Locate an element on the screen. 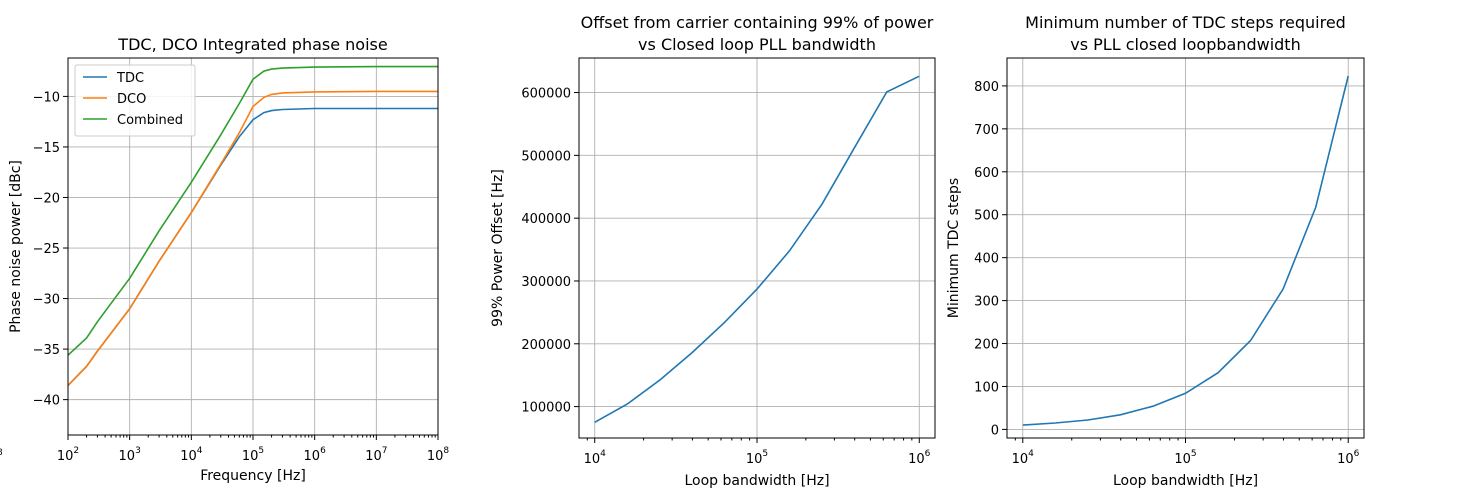 The image size is (1468, 488). y-axis-label: Minimum TDC steps is located at coordinates (954, 248).